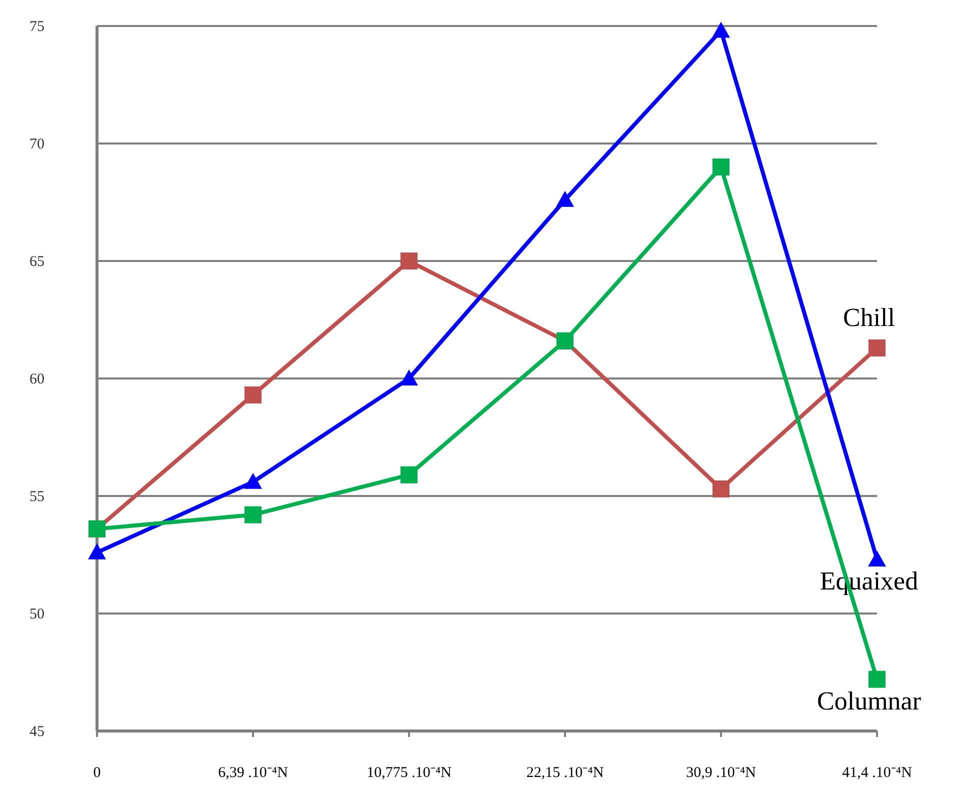 The width and height of the screenshot is (961, 797). I want to click on x-tick-label: 10,775 .10⁻⁴N, so click(409, 773).